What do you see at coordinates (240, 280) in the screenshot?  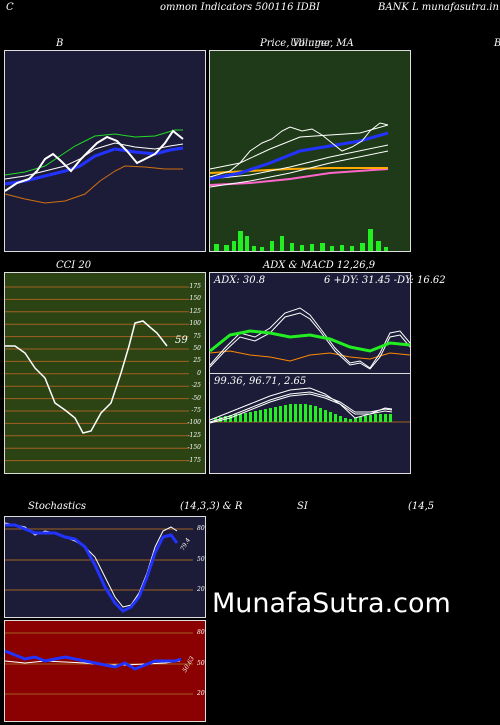 I see `adx-value: ADX: 30.8` at bounding box center [240, 280].